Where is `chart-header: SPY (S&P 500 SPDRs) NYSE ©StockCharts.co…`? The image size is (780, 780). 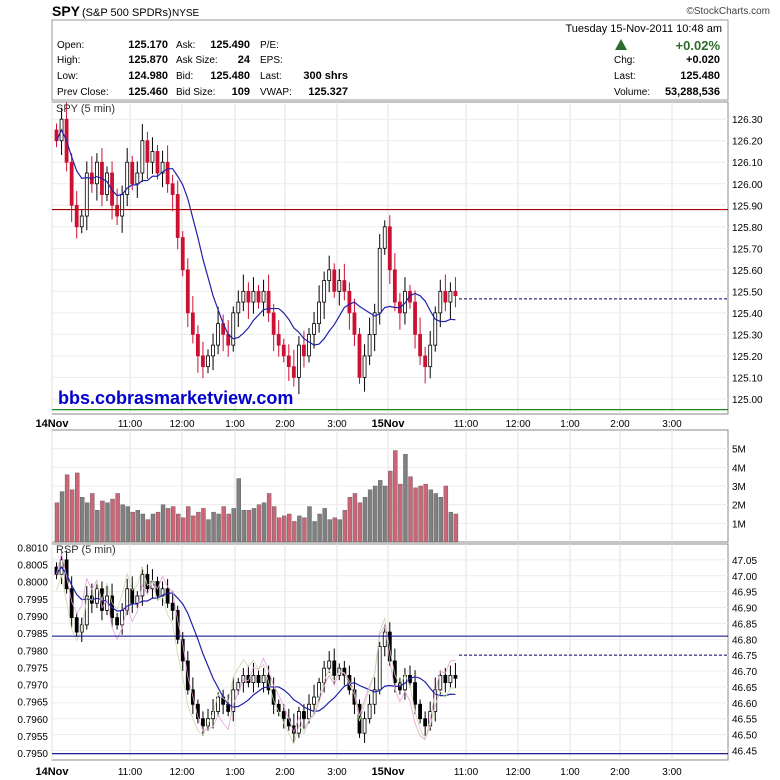
chart-header: SPY (S&P 500 SPDRs) NYSE ©StockCharts.co… is located at coordinates (411, 11).